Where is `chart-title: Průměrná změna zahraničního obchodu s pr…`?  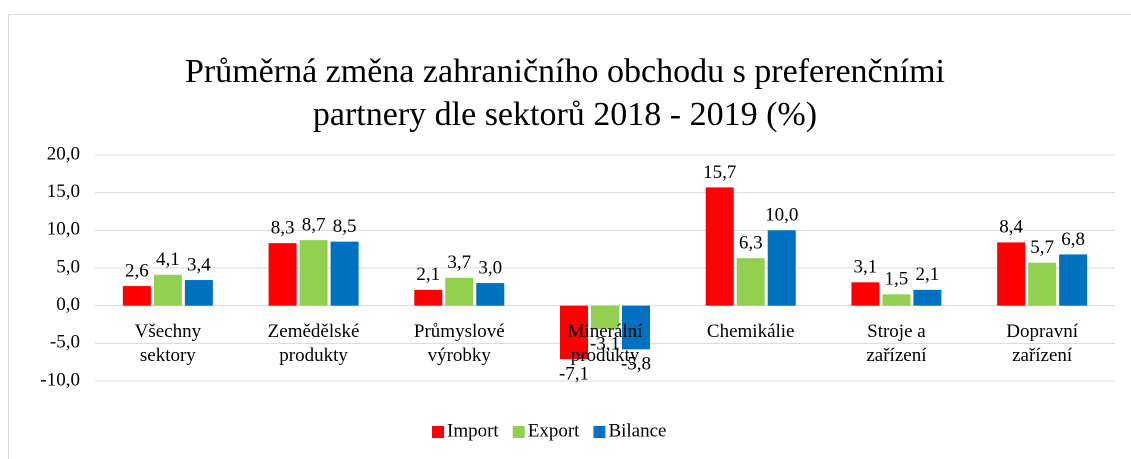 chart-title: Průměrná změna zahraničního obchodu s pr… is located at coordinates (565, 93).